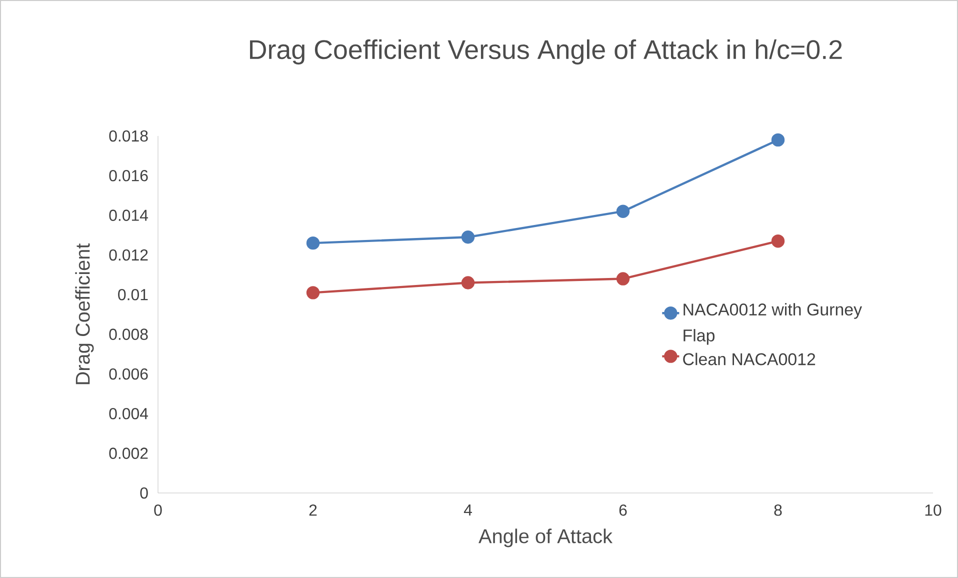 This screenshot has height=578, width=958. I want to click on x-tick-label: 2, so click(313, 510).